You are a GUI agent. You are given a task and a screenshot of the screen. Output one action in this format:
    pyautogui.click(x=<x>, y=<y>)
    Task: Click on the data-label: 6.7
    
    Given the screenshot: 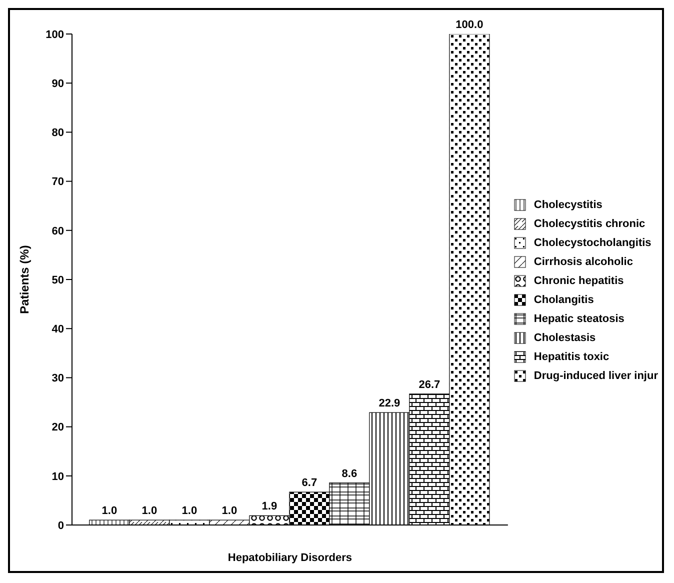 What is the action you would take?
    pyautogui.click(x=310, y=483)
    